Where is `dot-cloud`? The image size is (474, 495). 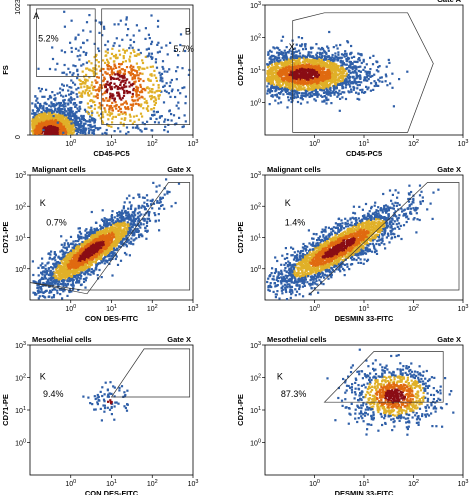
dot-cloud is located at coordinates (106, 239).